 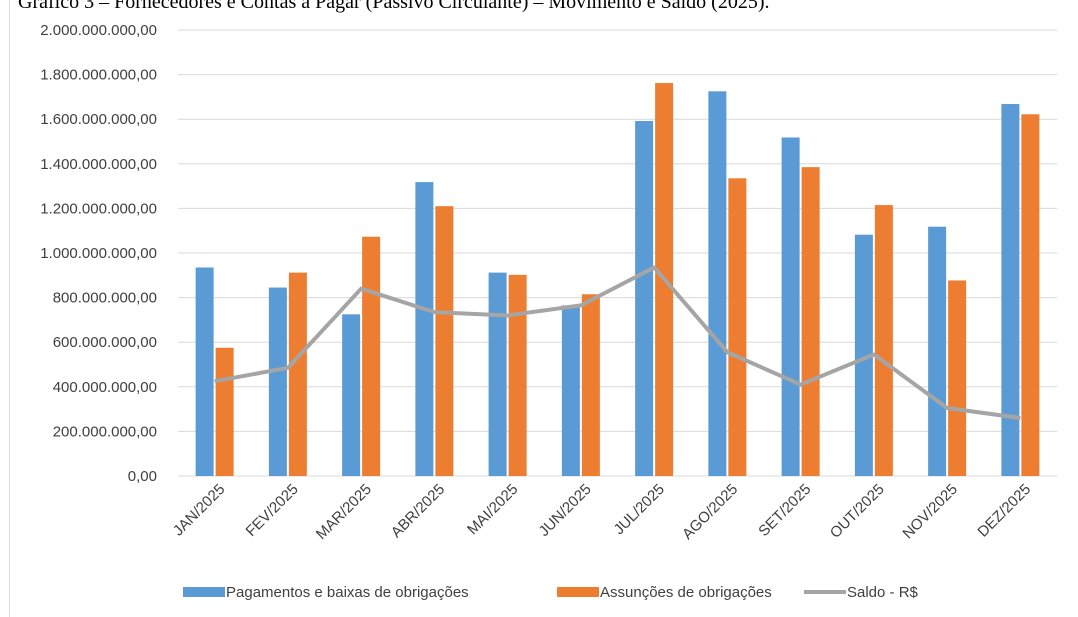 What do you see at coordinates (347, 592) in the screenshot?
I see `legend-label: Pagamentos e baixas de obrigações` at bounding box center [347, 592].